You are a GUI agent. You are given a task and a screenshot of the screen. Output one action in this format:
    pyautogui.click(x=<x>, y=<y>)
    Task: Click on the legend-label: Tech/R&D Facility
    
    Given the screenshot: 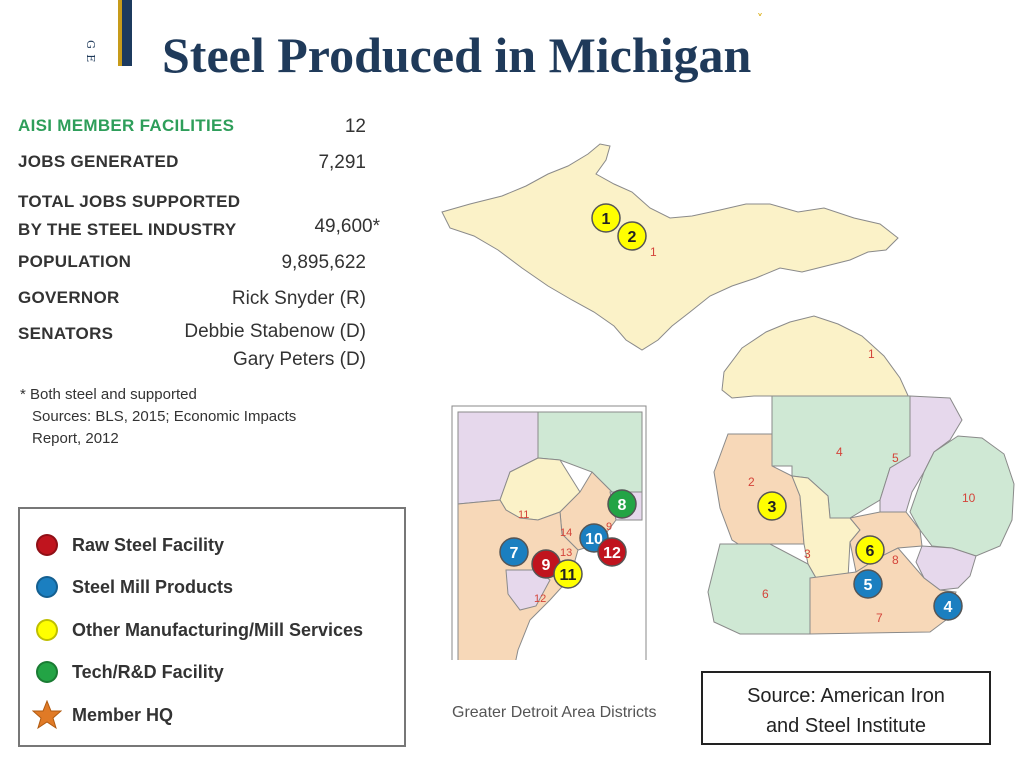 What is the action you would take?
    pyautogui.click(x=148, y=671)
    